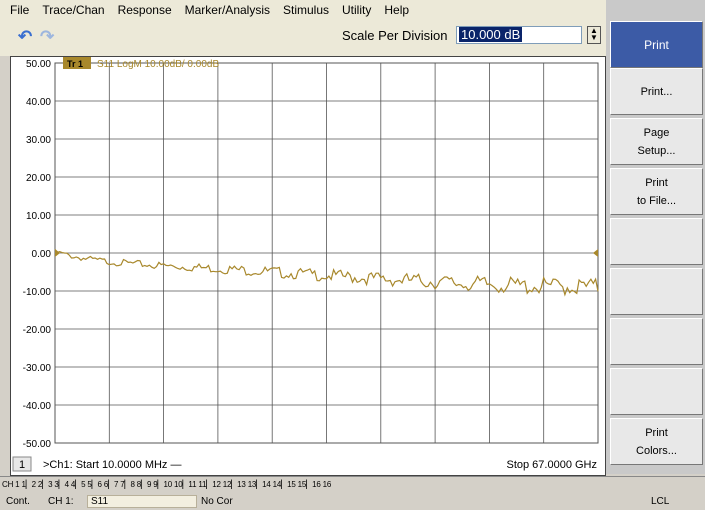 The width and height of the screenshot is (705, 510). I want to click on trace-badge, so click(77, 63).